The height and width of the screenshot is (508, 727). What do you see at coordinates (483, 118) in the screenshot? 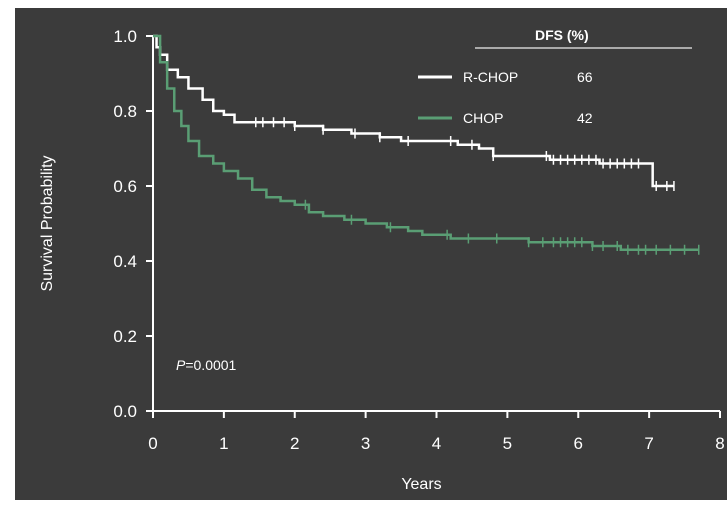
I see `legend-label-chop: CHOP` at bounding box center [483, 118].